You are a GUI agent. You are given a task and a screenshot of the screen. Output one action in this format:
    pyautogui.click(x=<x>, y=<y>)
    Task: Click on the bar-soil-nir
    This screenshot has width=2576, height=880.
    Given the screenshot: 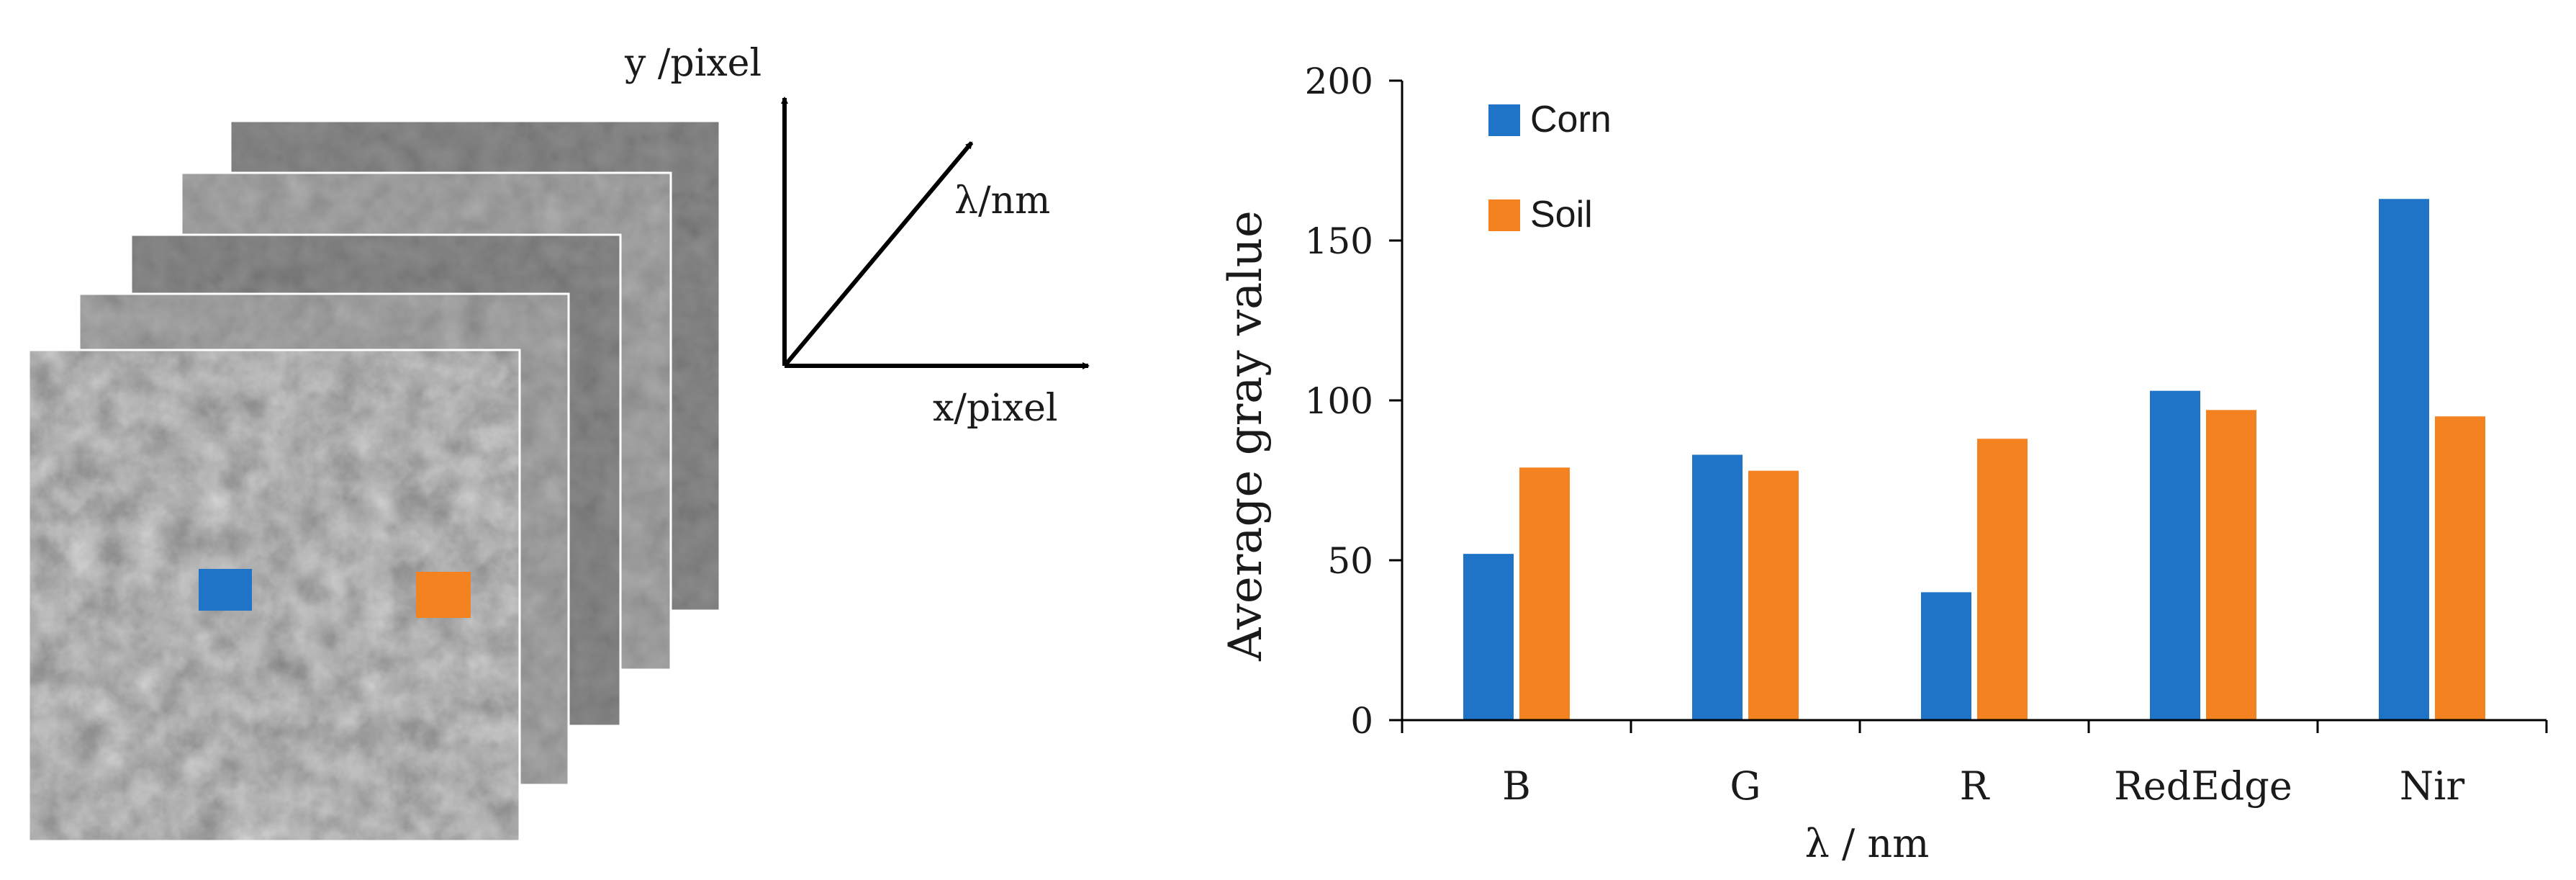 What is the action you would take?
    pyautogui.click(x=2460, y=568)
    